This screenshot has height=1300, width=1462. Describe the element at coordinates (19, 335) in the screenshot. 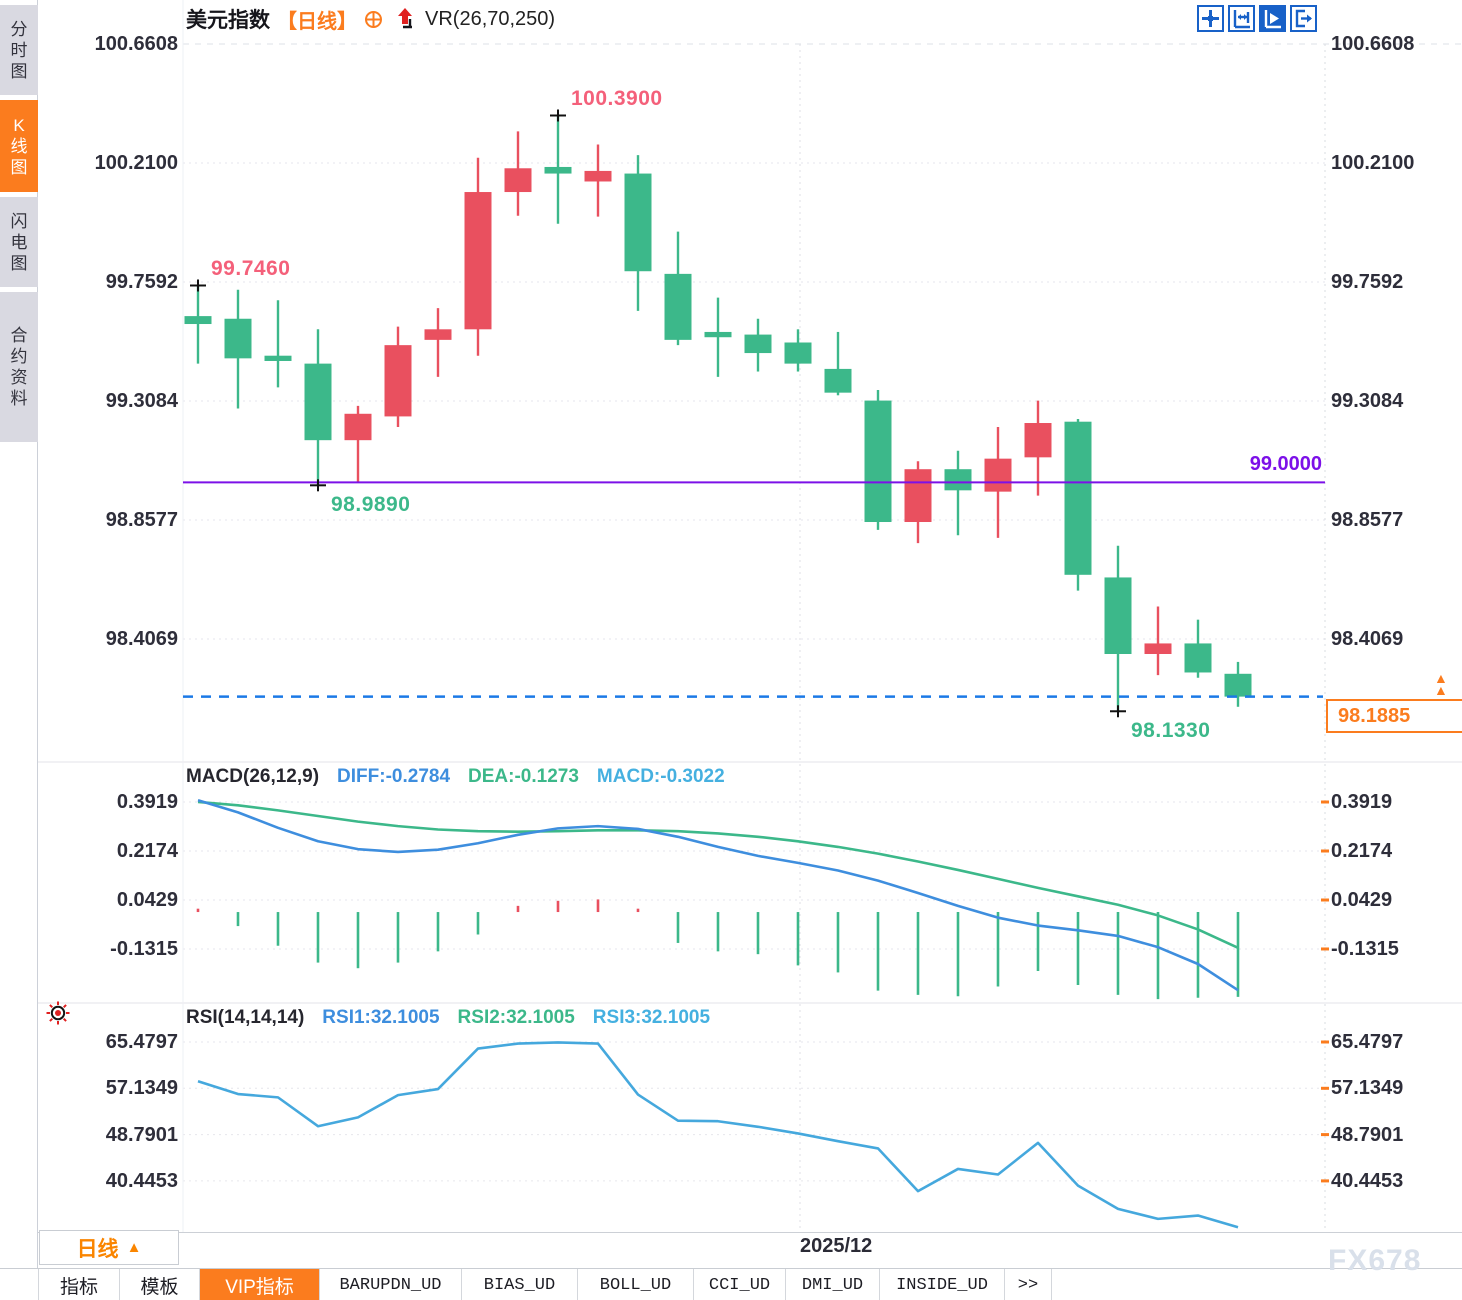

I see `sidebar-item-char: 合` at that location.